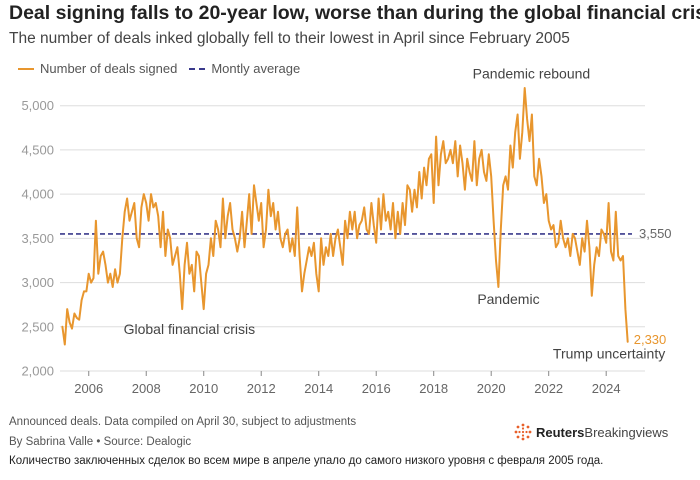  Describe the element at coordinates (37, 371) in the screenshot. I see `y-tick-label: 2,000` at that location.